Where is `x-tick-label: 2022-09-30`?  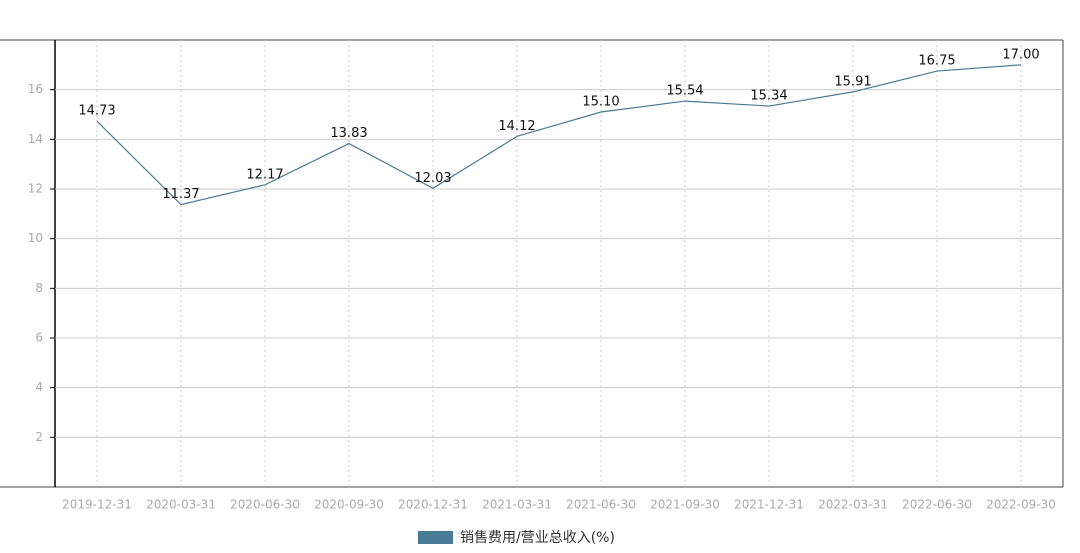
x-tick-label: 2022-09-30 is located at coordinates (1021, 505).